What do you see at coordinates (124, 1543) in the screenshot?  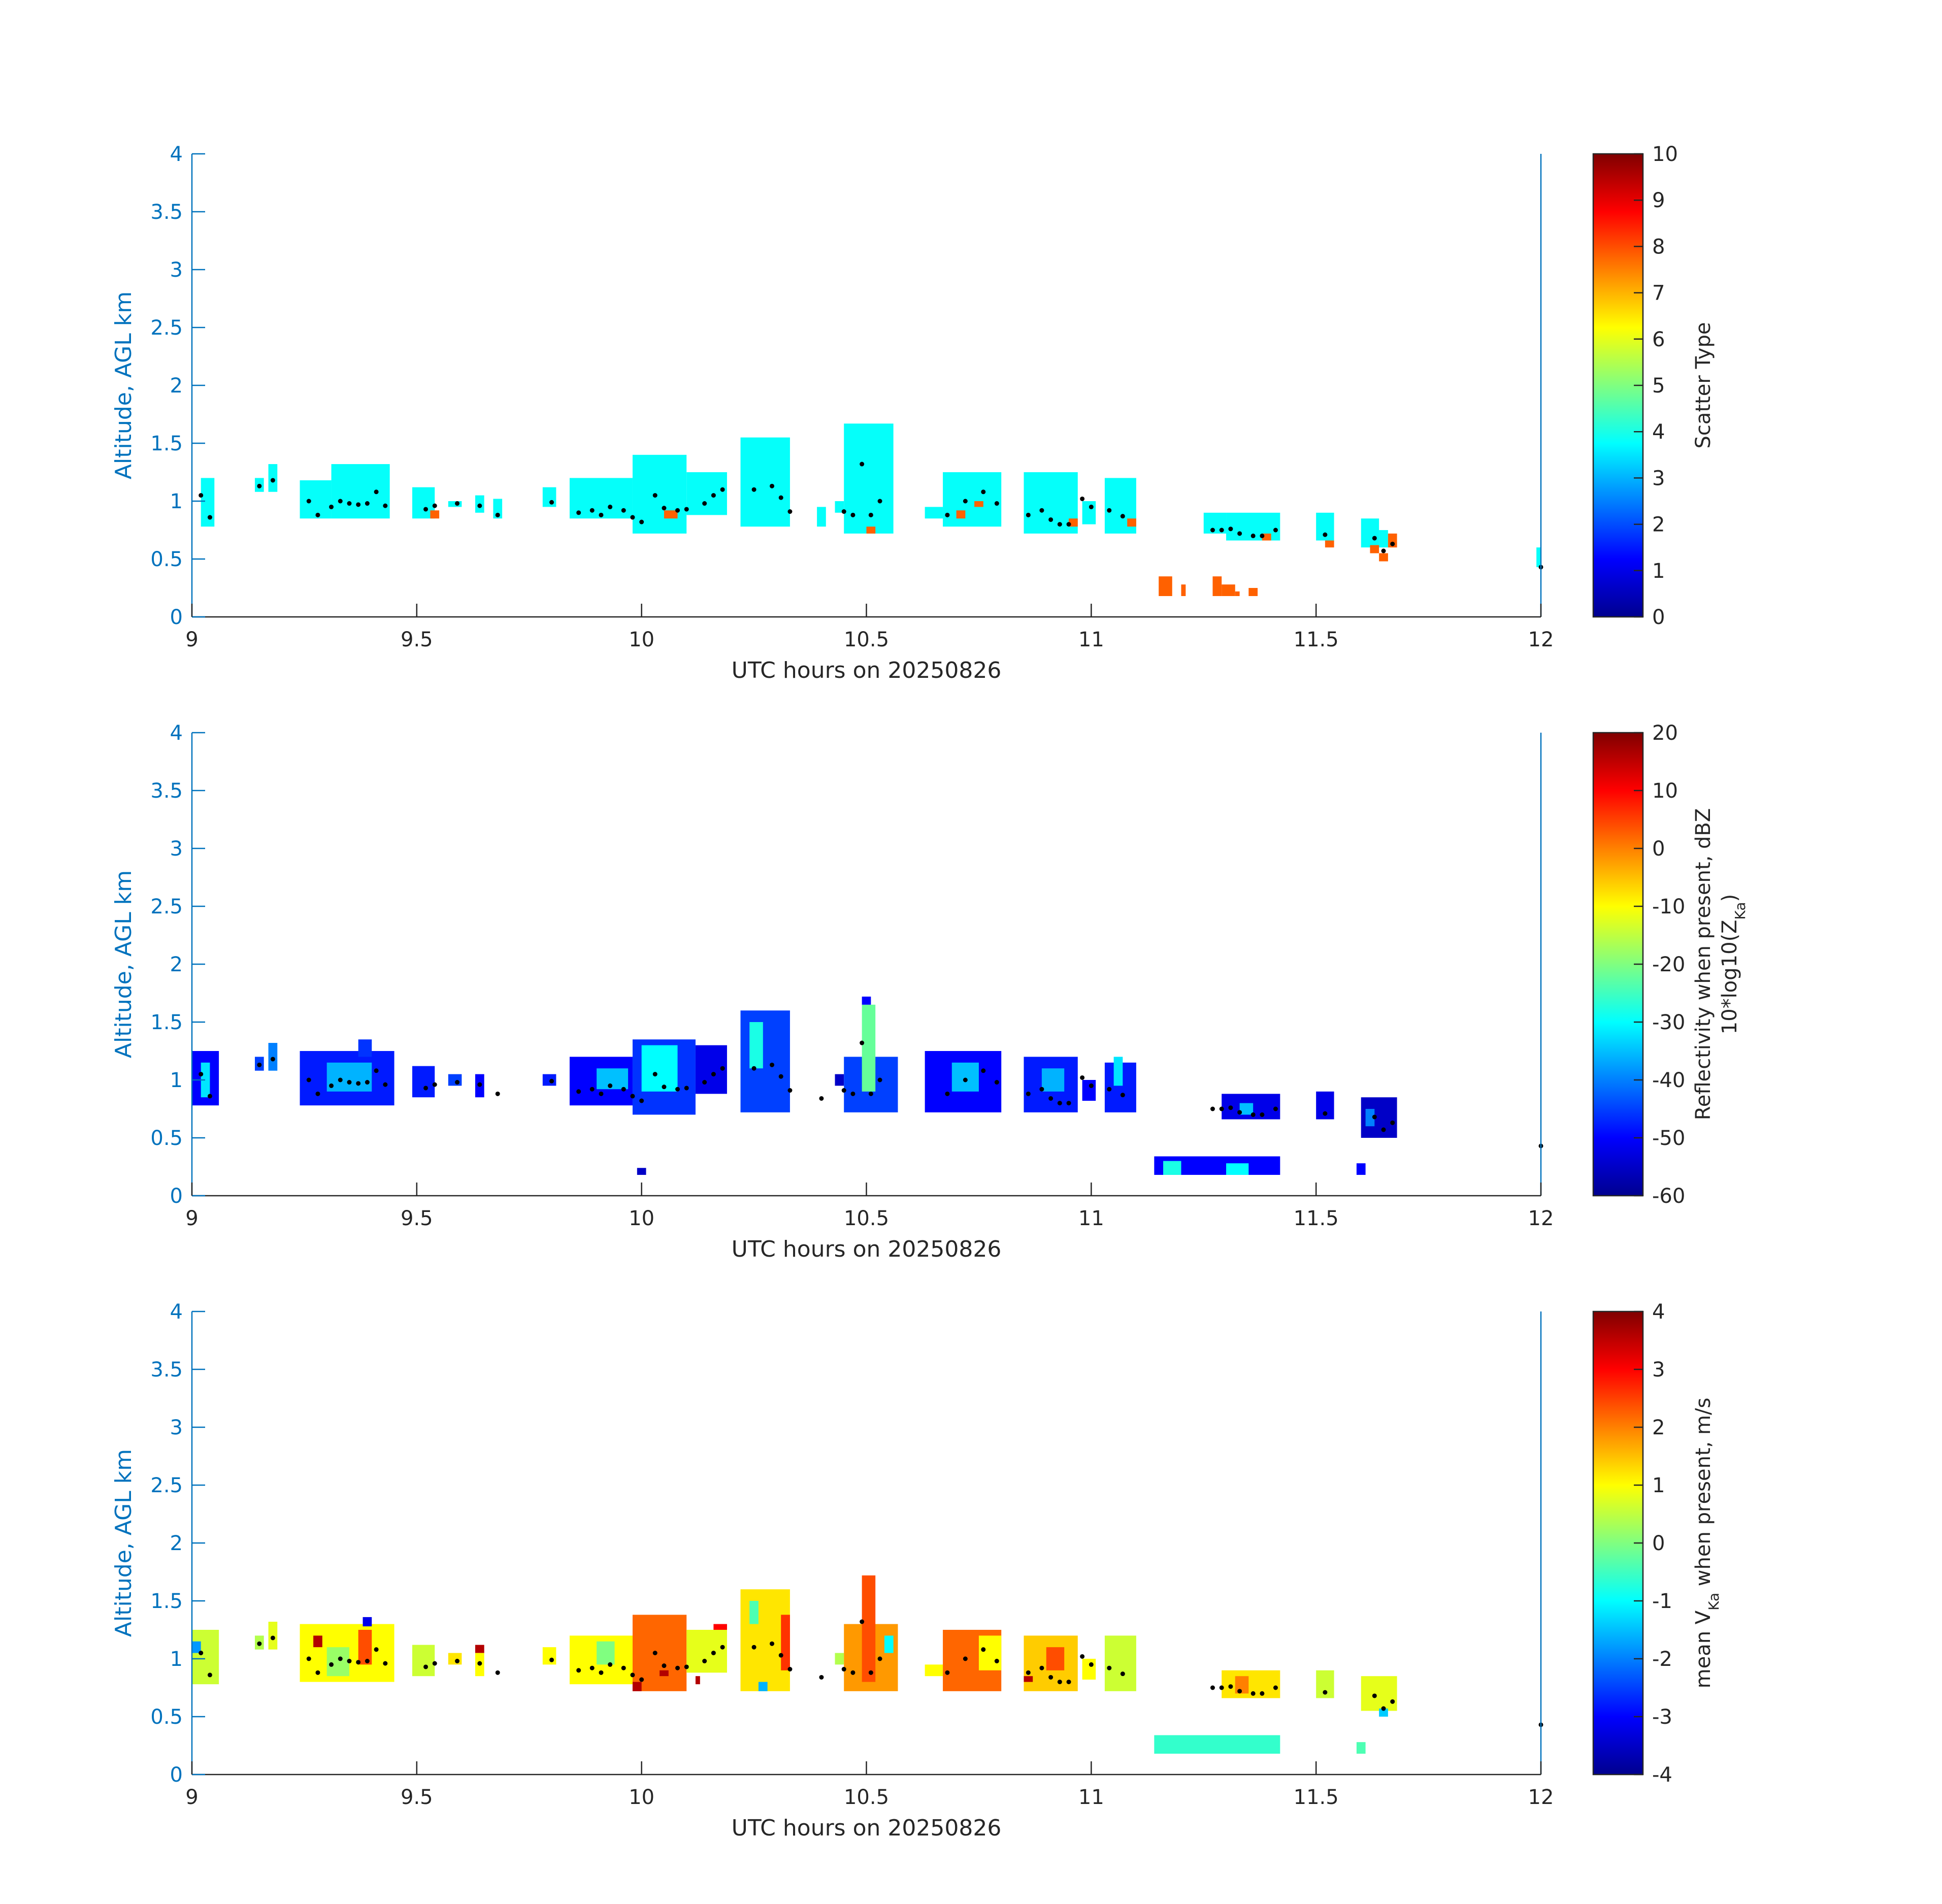 I see `y-axis-label: Altitude, AGL km` at bounding box center [124, 1543].